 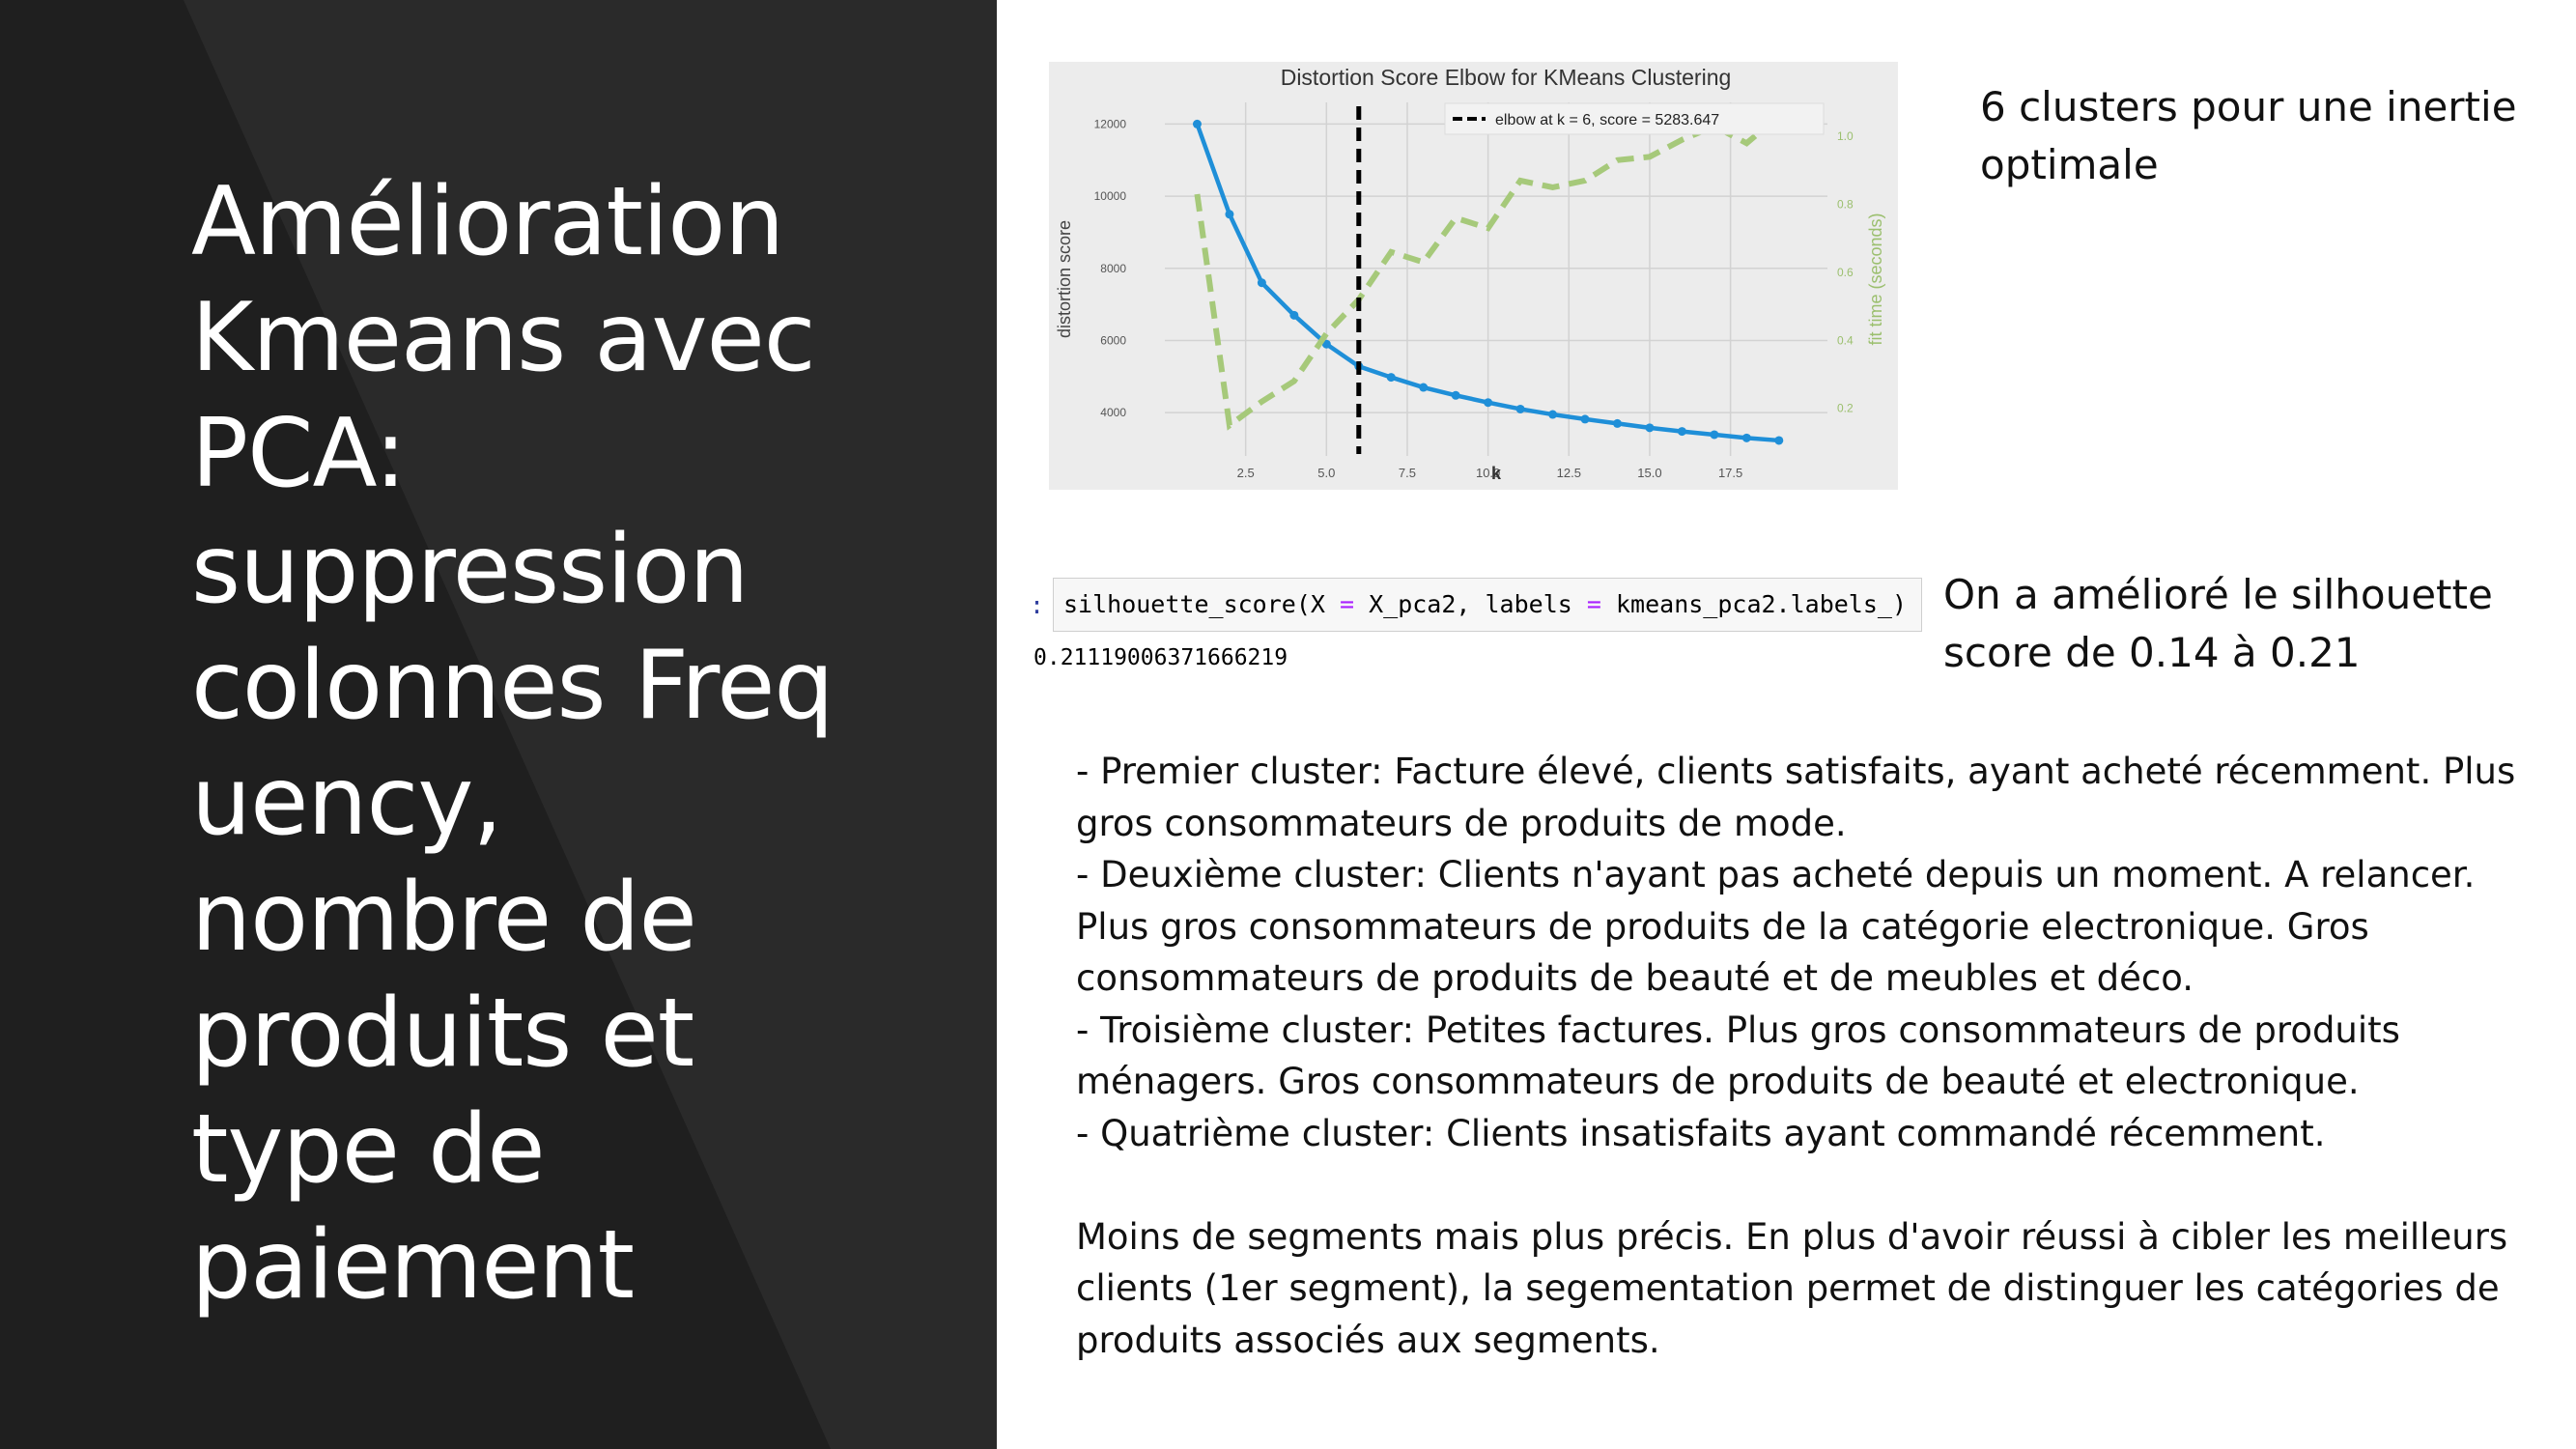 What do you see at coordinates (1113, 412) in the screenshot?
I see `y-tick-label: 4000` at bounding box center [1113, 412].